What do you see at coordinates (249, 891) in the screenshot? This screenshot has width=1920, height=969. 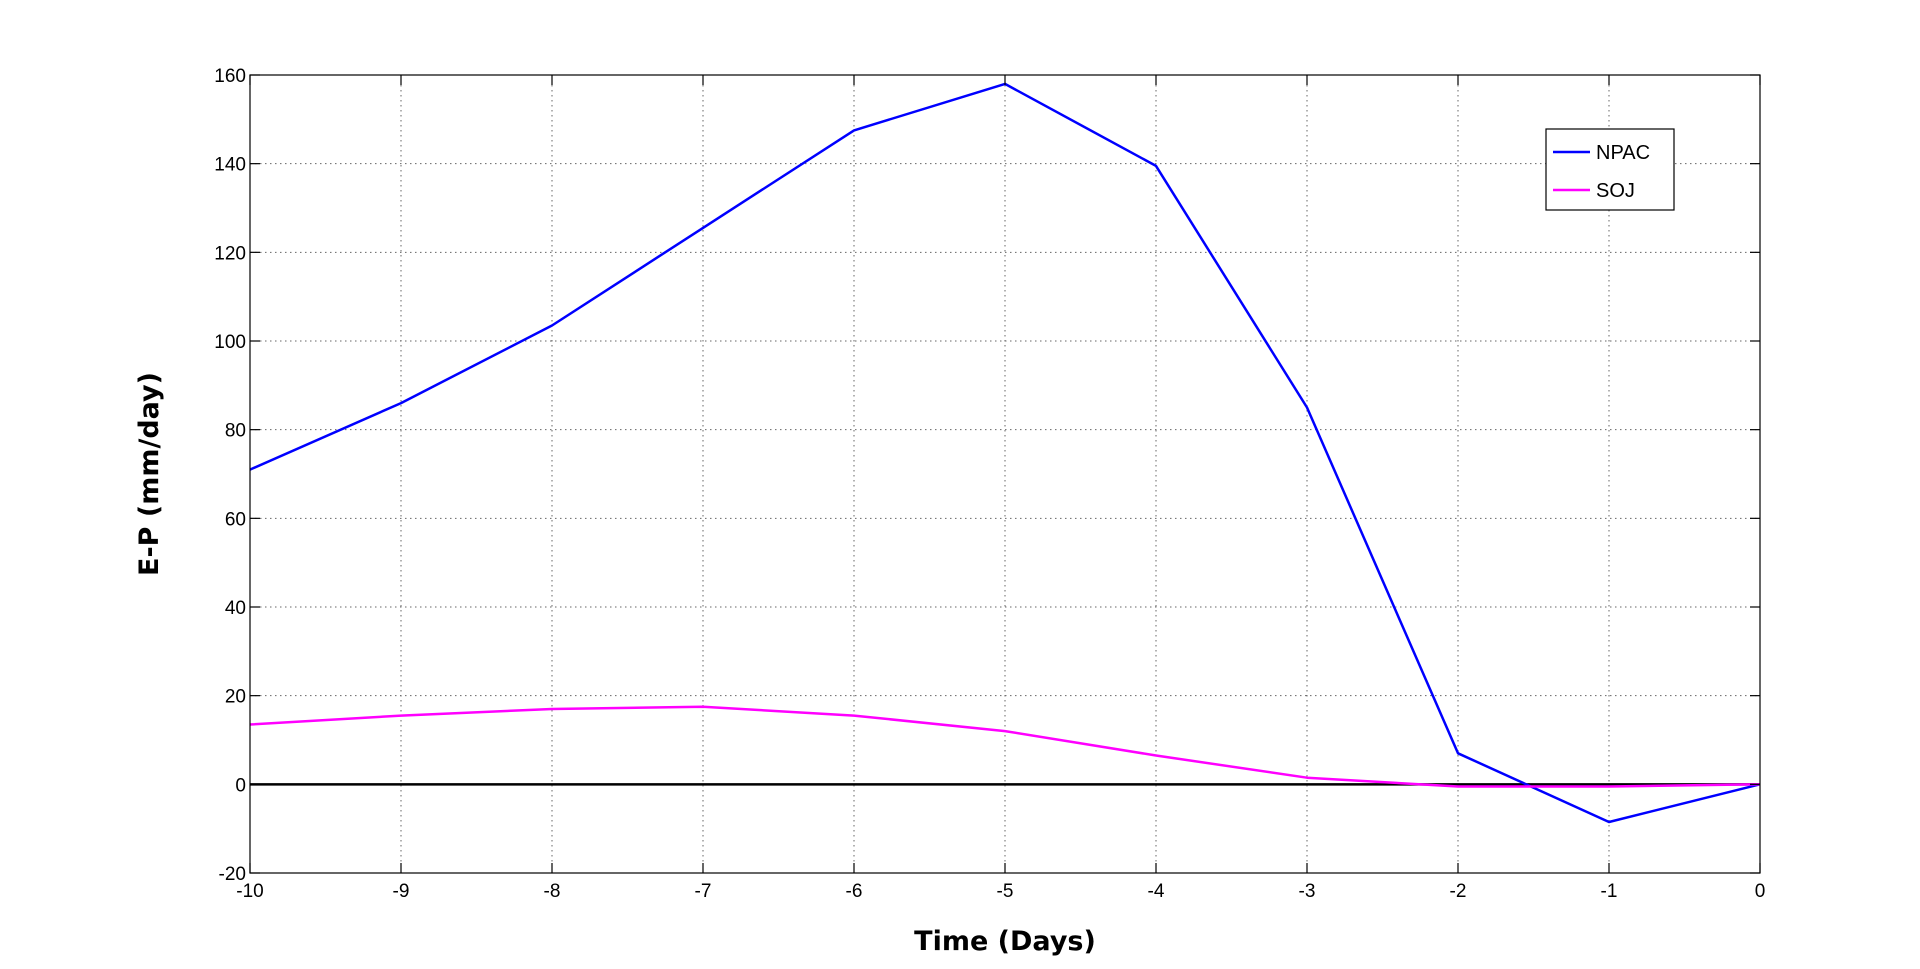 I see `x-tick-label: -10` at bounding box center [249, 891].